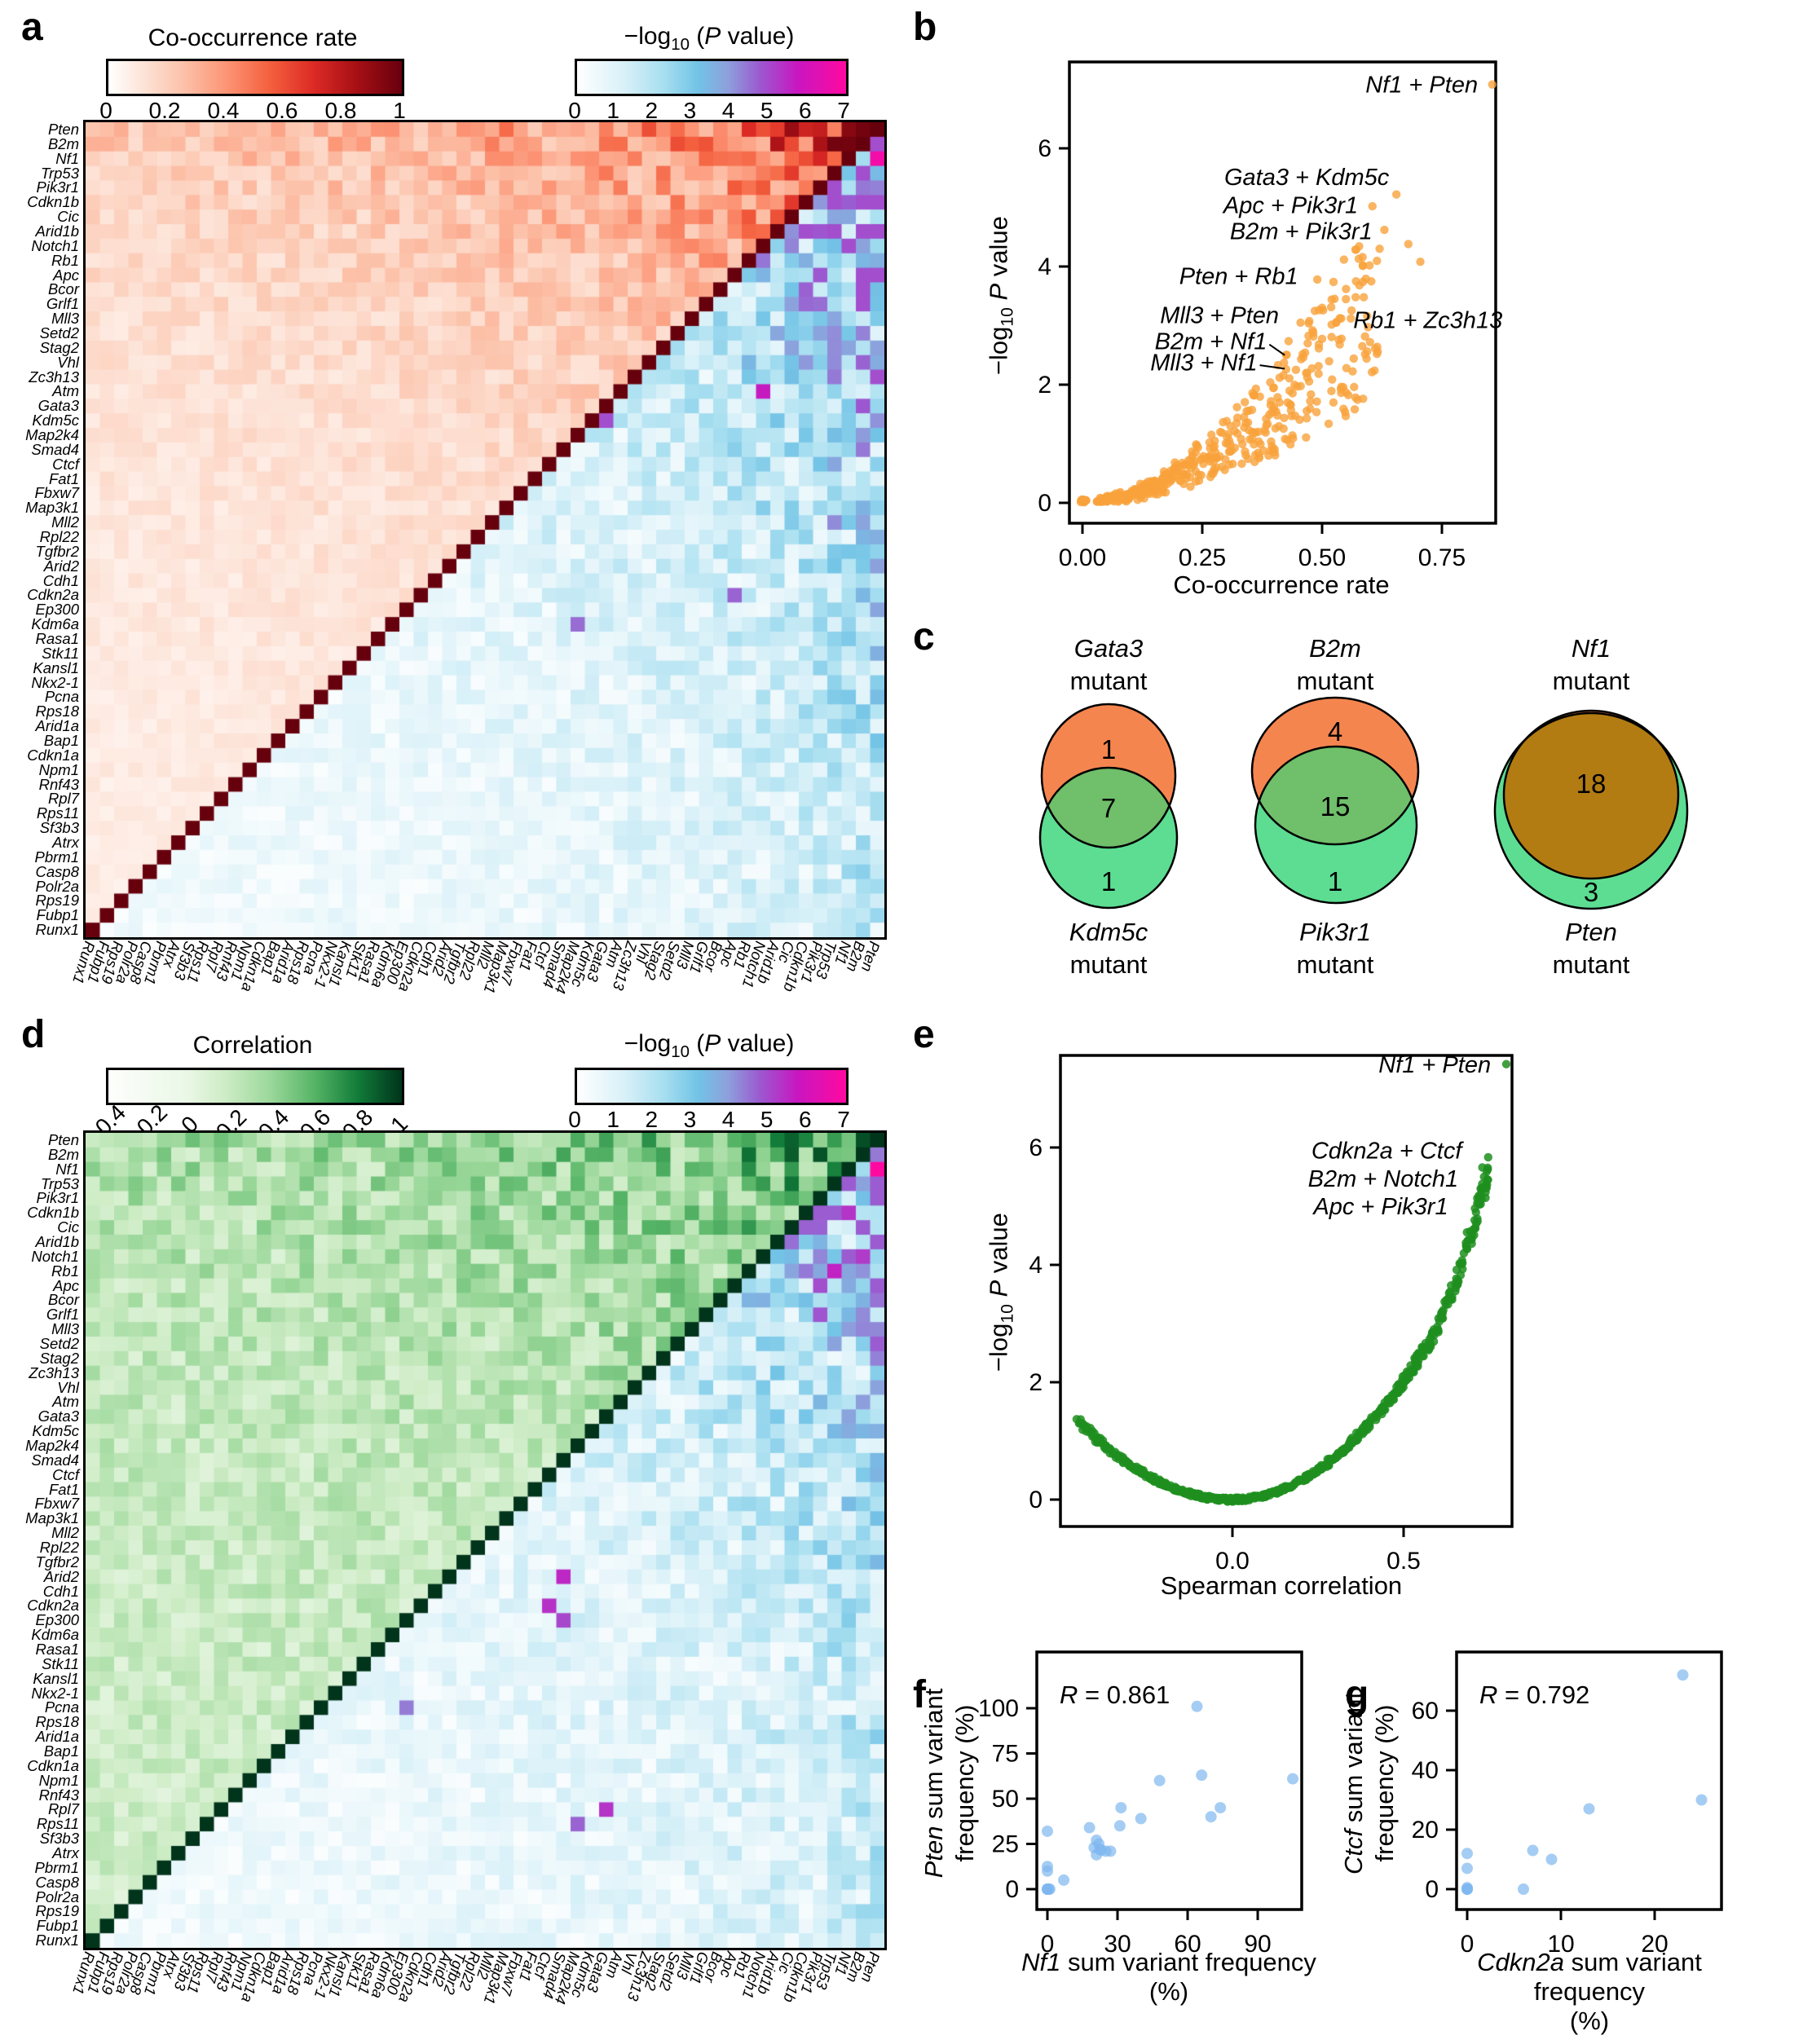 The width and height of the screenshot is (1803, 2044). What do you see at coordinates (1044, 148) in the screenshot?
I see `y-tick-label: 6` at bounding box center [1044, 148].